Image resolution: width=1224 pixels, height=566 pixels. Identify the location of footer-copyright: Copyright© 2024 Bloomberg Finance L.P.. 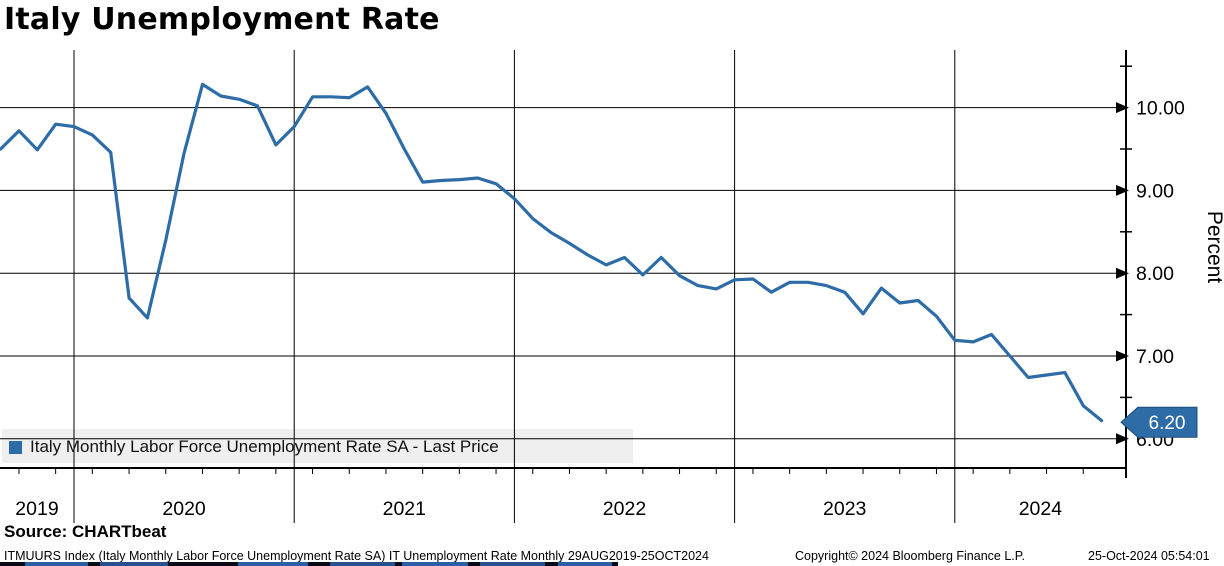
(910, 556).